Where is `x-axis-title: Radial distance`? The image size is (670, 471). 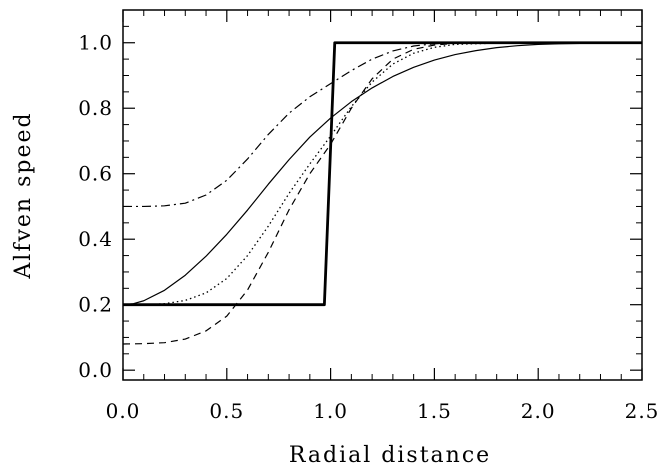 x-axis-title: Radial distance is located at coordinates (390, 455).